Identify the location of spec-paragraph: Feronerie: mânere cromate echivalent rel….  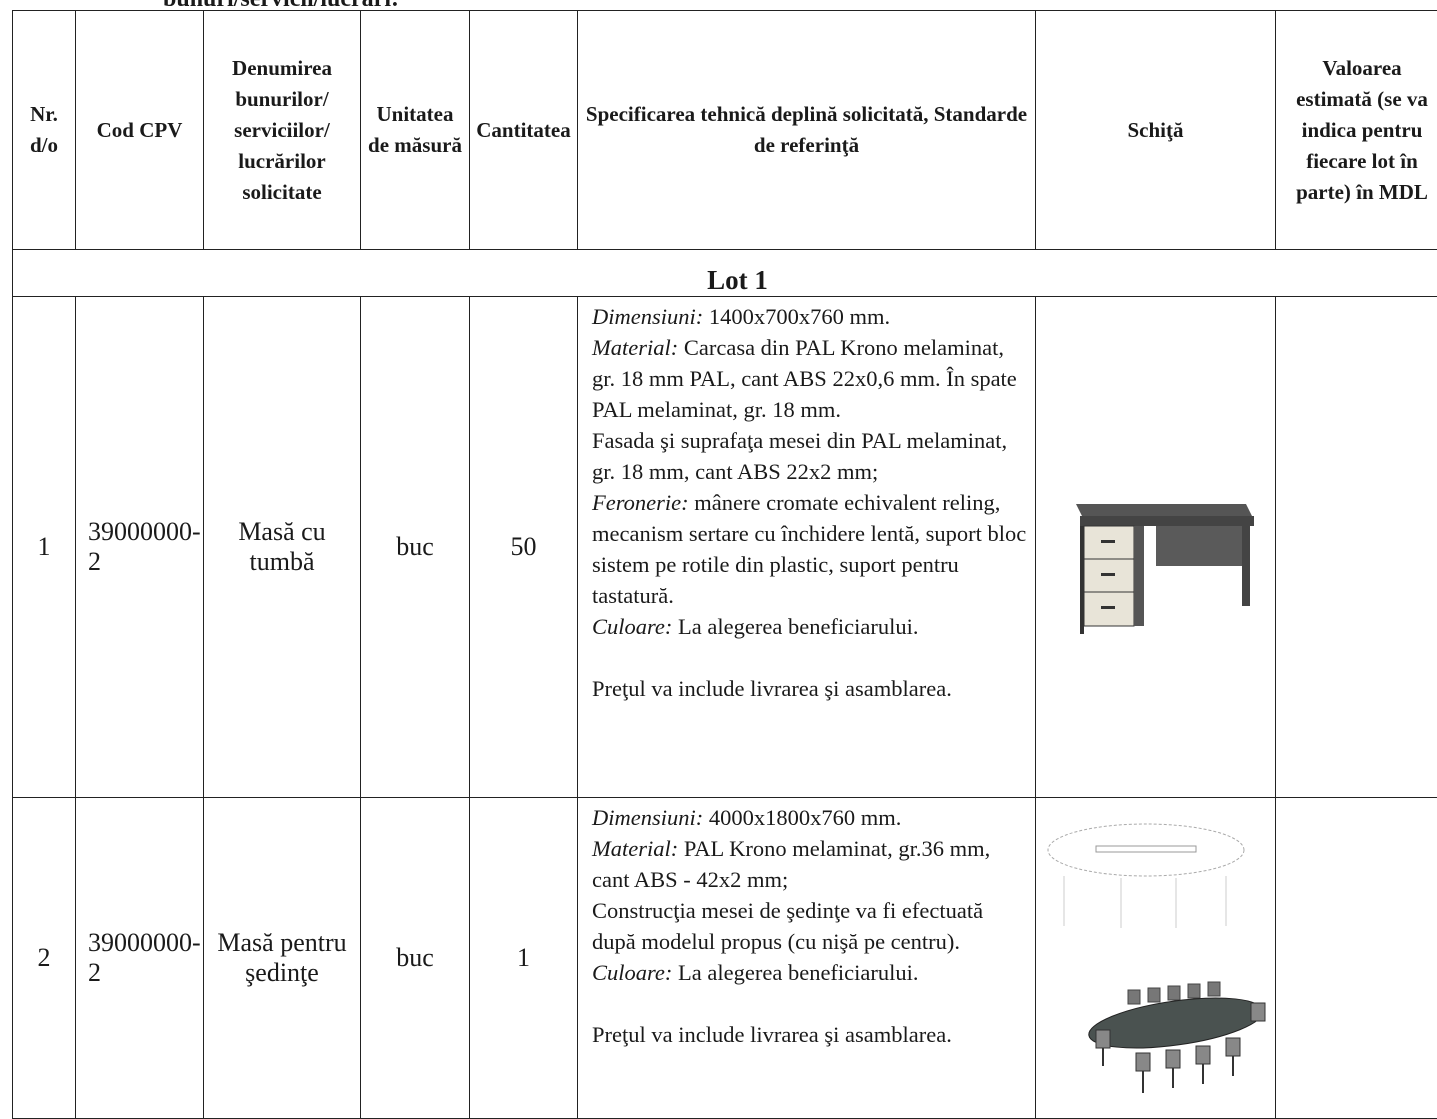
(809, 549).